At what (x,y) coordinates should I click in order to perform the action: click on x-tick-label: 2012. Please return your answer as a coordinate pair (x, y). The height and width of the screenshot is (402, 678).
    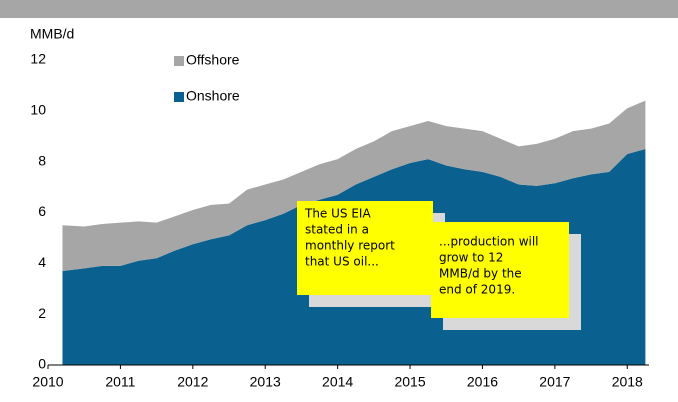
    Looking at the image, I should click on (192, 382).